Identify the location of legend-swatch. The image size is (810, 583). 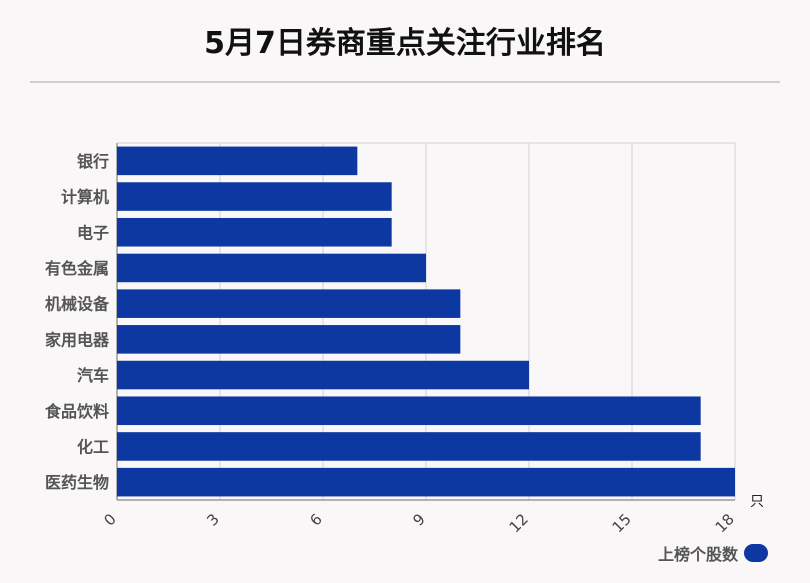
(756, 553).